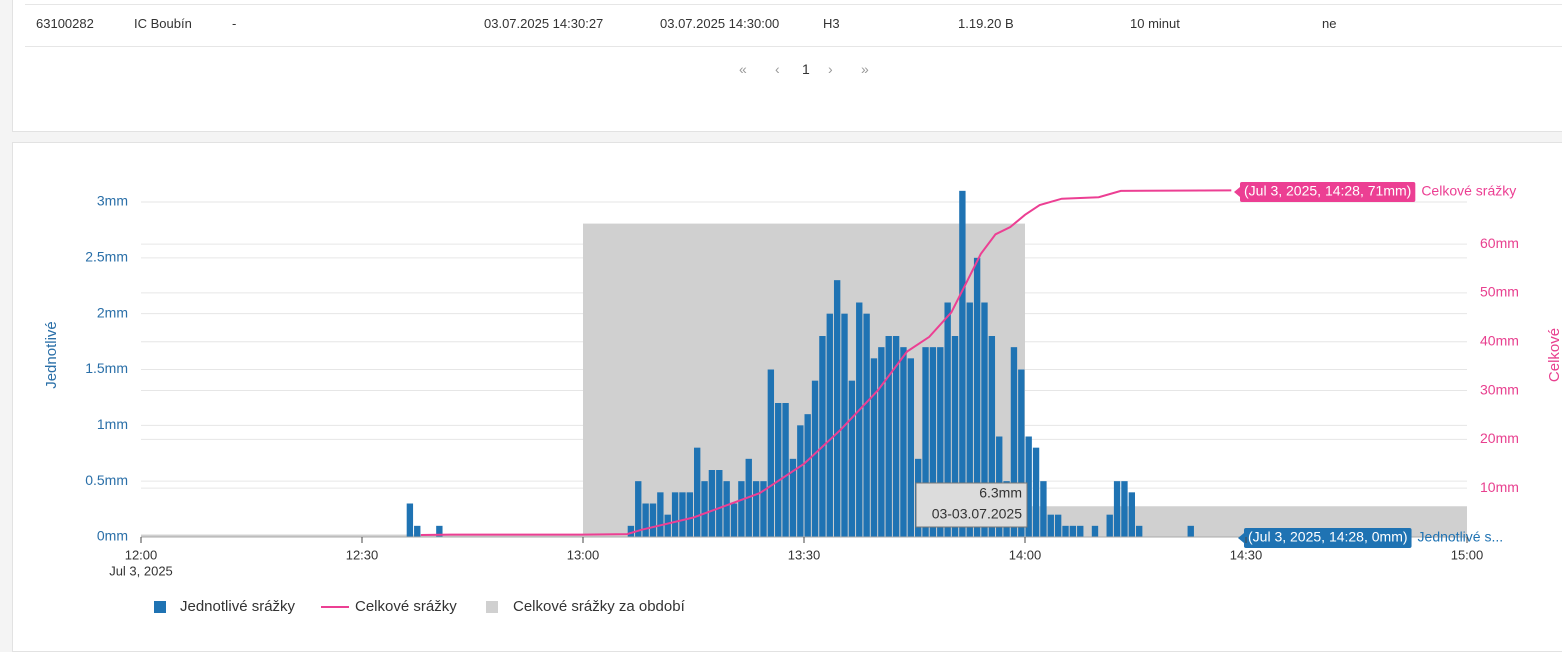  What do you see at coordinates (1467, 554) in the screenshot?
I see `x-tick-label: 15:00` at bounding box center [1467, 554].